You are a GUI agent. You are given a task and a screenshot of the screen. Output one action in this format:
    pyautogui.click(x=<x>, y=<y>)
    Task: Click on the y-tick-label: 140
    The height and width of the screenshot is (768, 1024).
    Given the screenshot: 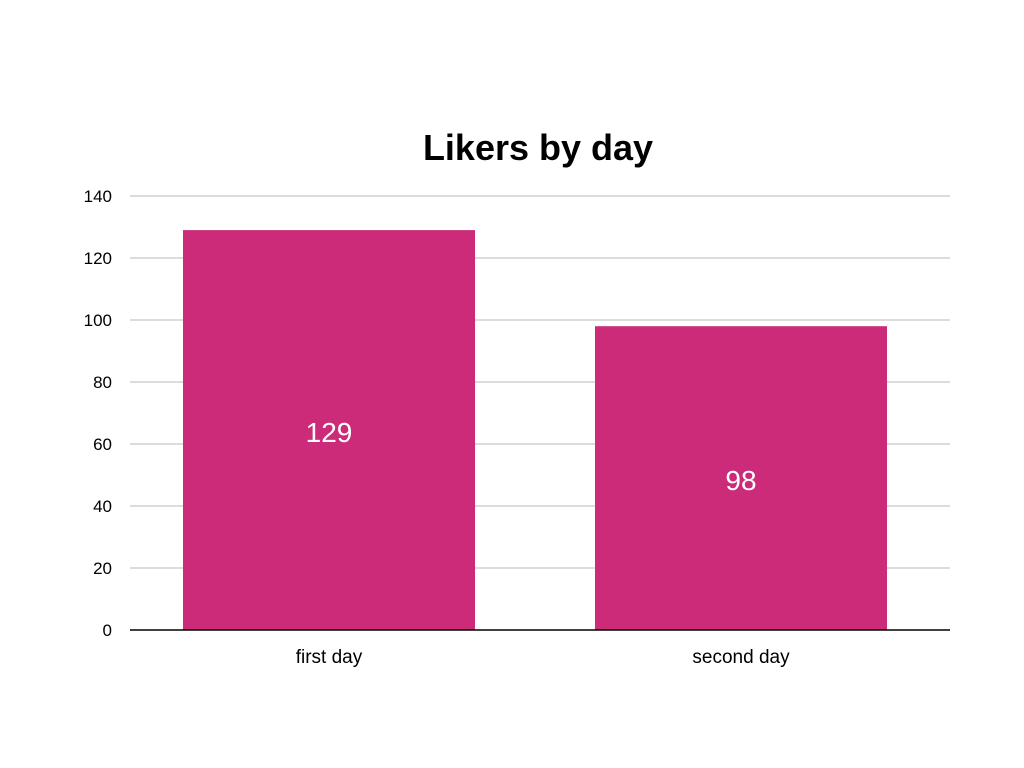 What is the action you would take?
    pyautogui.click(x=98, y=196)
    